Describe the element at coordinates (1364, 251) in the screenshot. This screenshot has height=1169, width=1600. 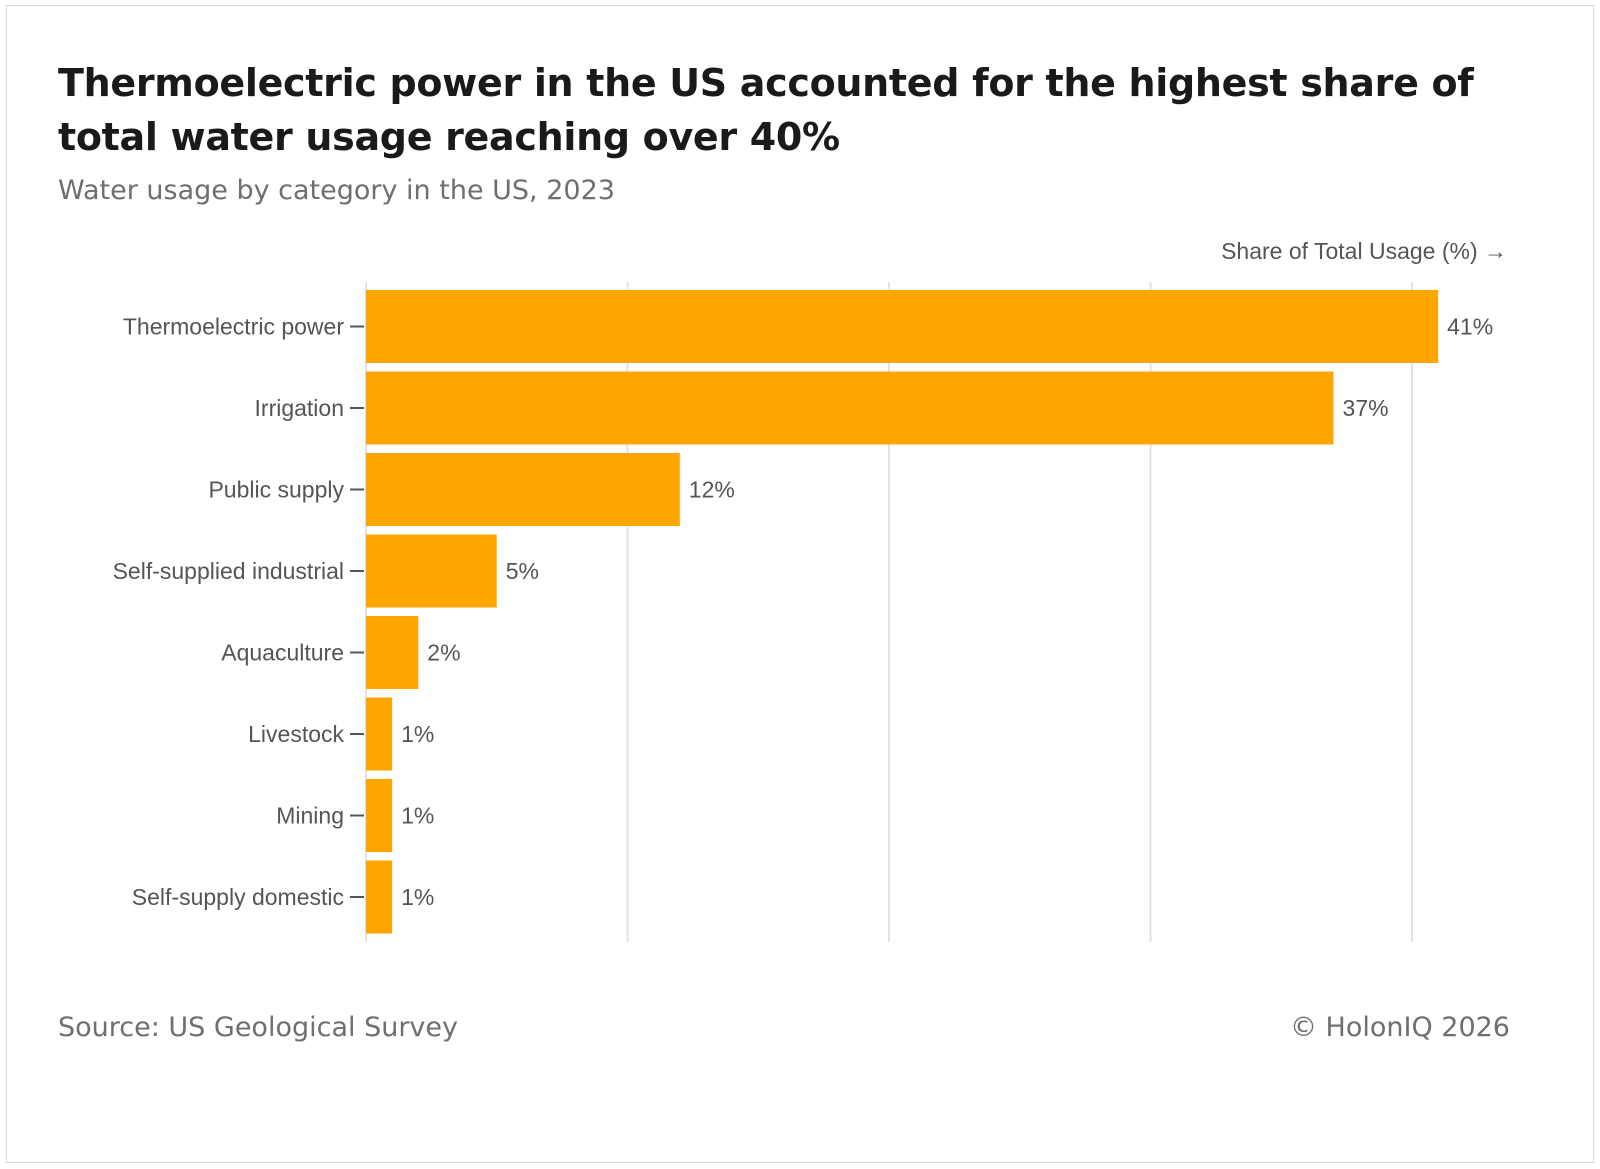
I see `x-axis-title: Share of Total Usage (%) →` at that location.